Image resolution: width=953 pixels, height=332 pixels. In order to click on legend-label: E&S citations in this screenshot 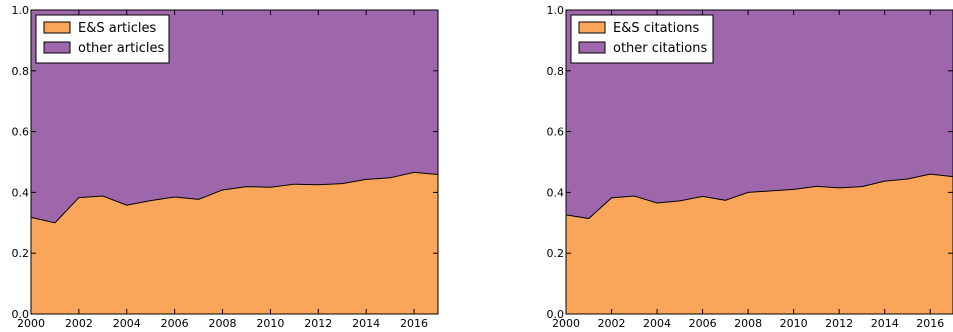, I will do `click(656, 28)`.